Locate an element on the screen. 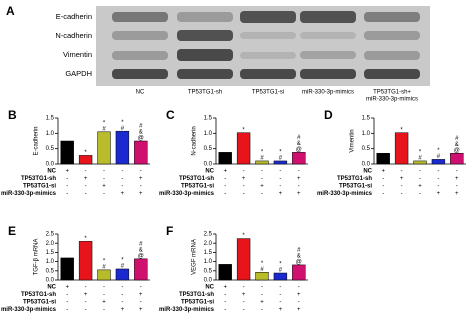 Image resolution: width=474 pixels, height=335 pixels. condition-label: NC is located at coordinates (367, 172).